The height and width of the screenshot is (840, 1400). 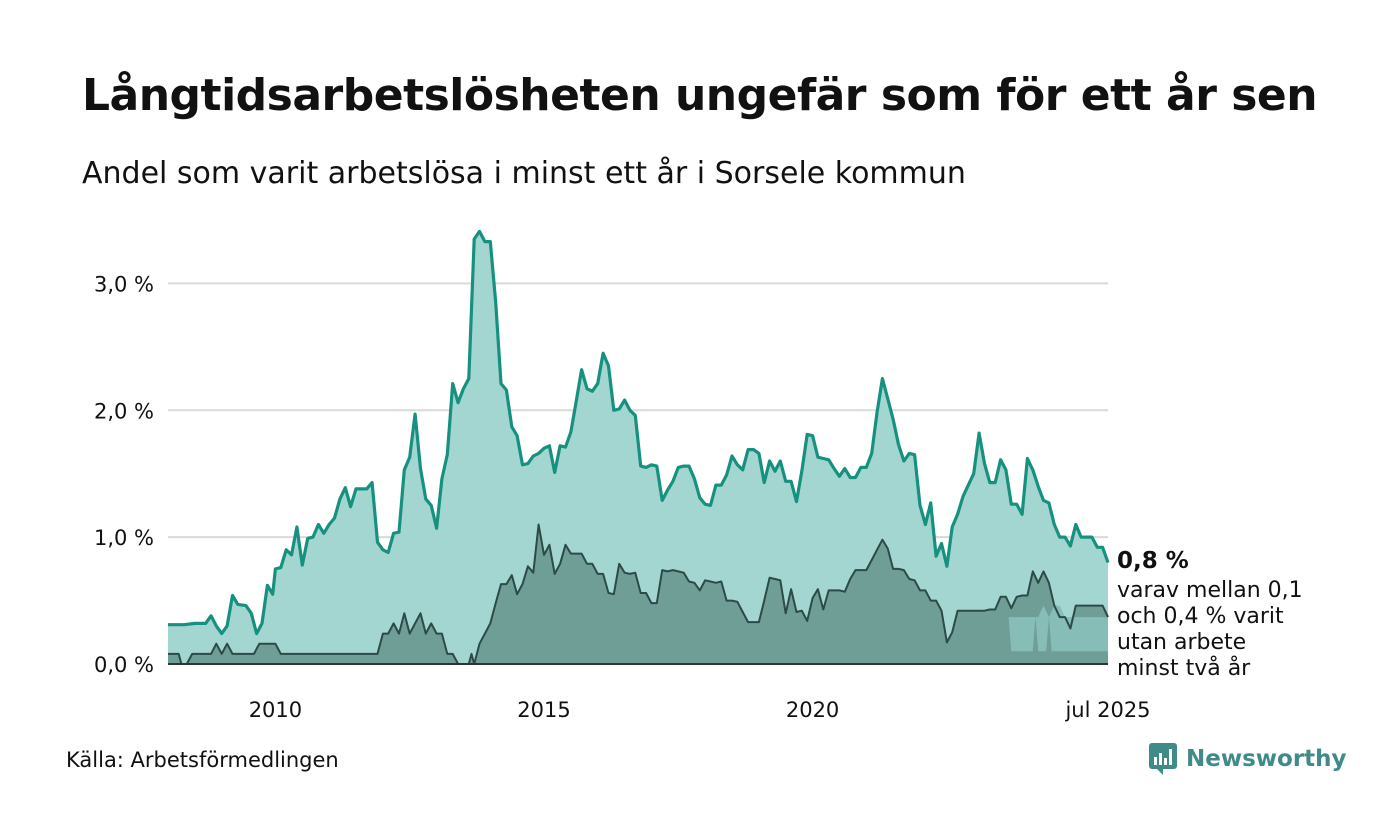 What do you see at coordinates (638, 594) in the screenshot?
I see `series-sub-line` at bounding box center [638, 594].